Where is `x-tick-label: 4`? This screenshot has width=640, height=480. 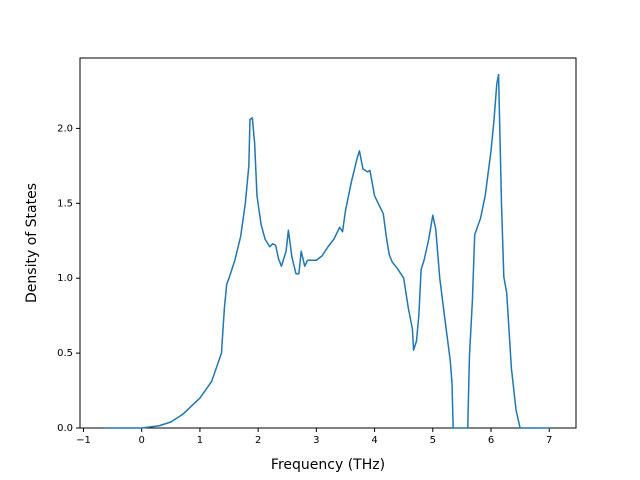 x-tick-label: 4 is located at coordinates (374, 440).